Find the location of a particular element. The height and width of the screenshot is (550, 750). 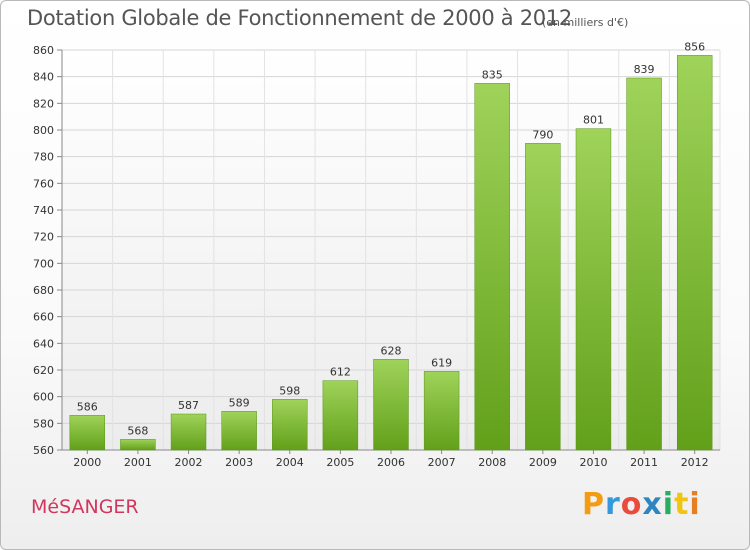

logo-letter: o is located at coordinates (631, 504).